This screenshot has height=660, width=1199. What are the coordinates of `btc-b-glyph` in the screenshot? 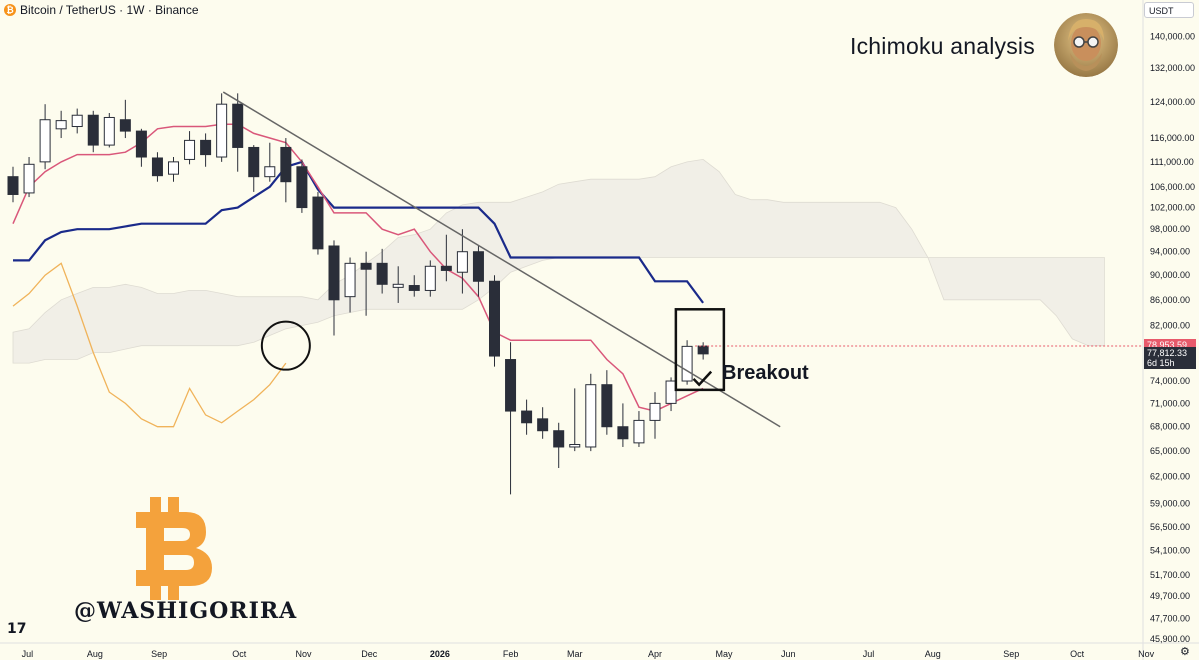 It's located at (174, 549).